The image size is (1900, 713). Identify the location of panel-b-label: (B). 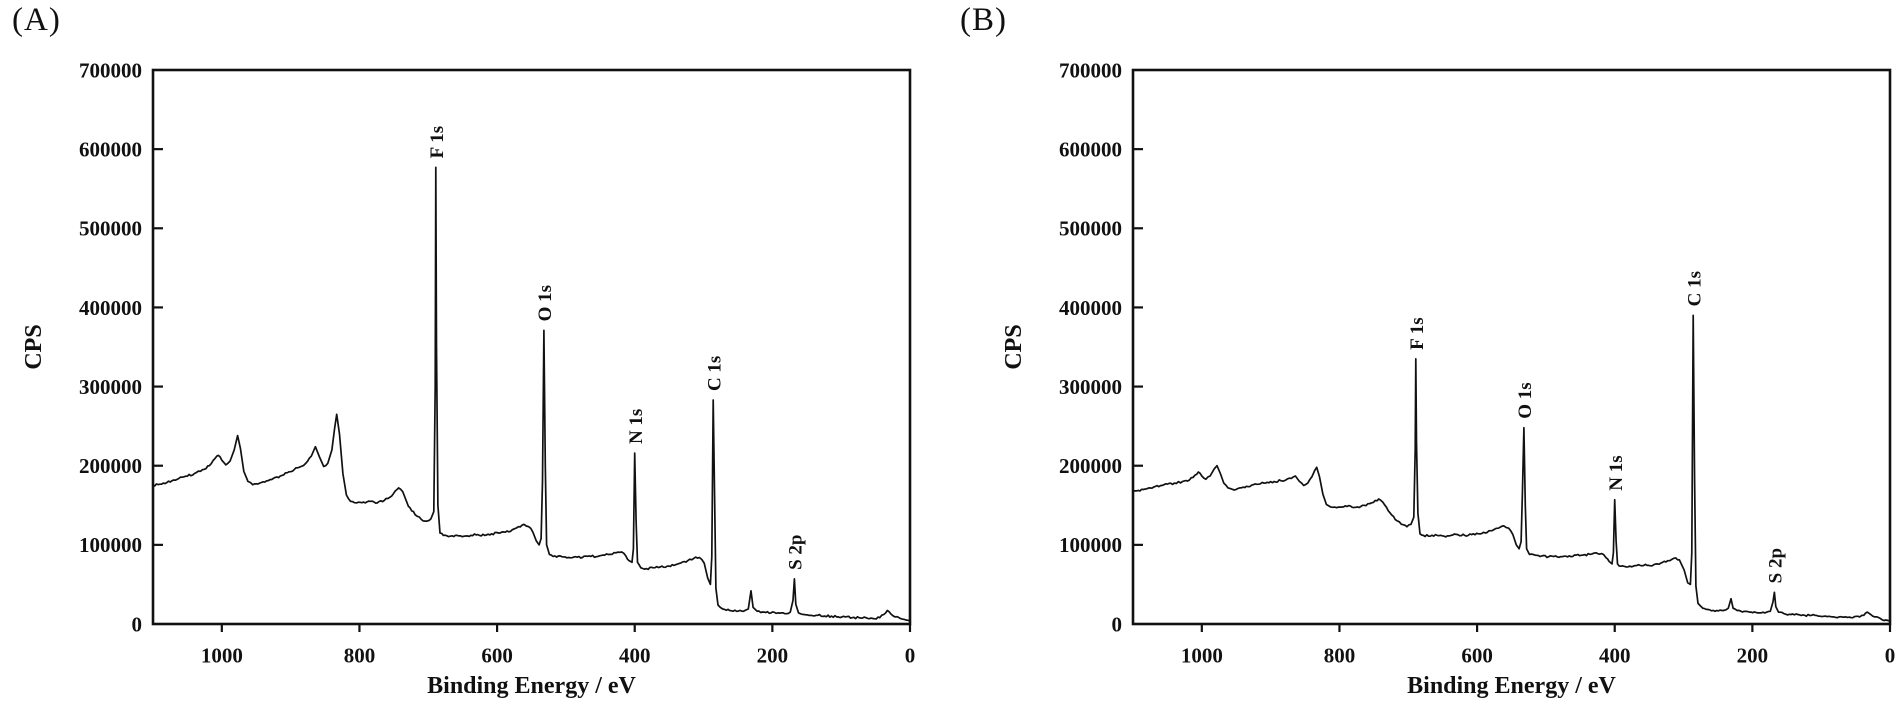
(983, 20).